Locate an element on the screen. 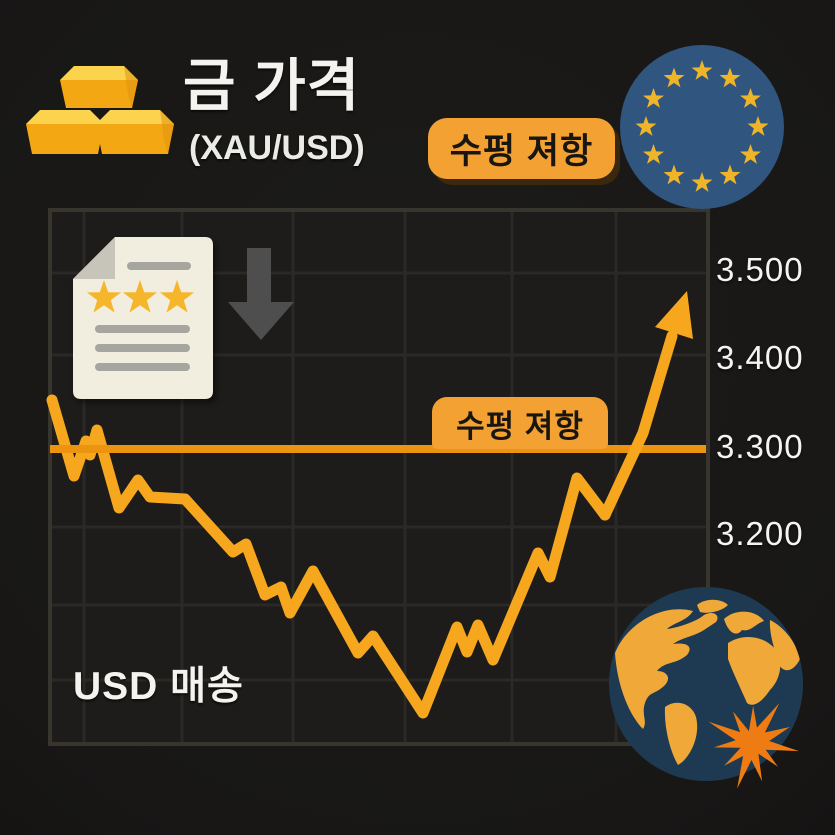  y-axis-label-3400: 3.400 is located at coordinates (760, 357).